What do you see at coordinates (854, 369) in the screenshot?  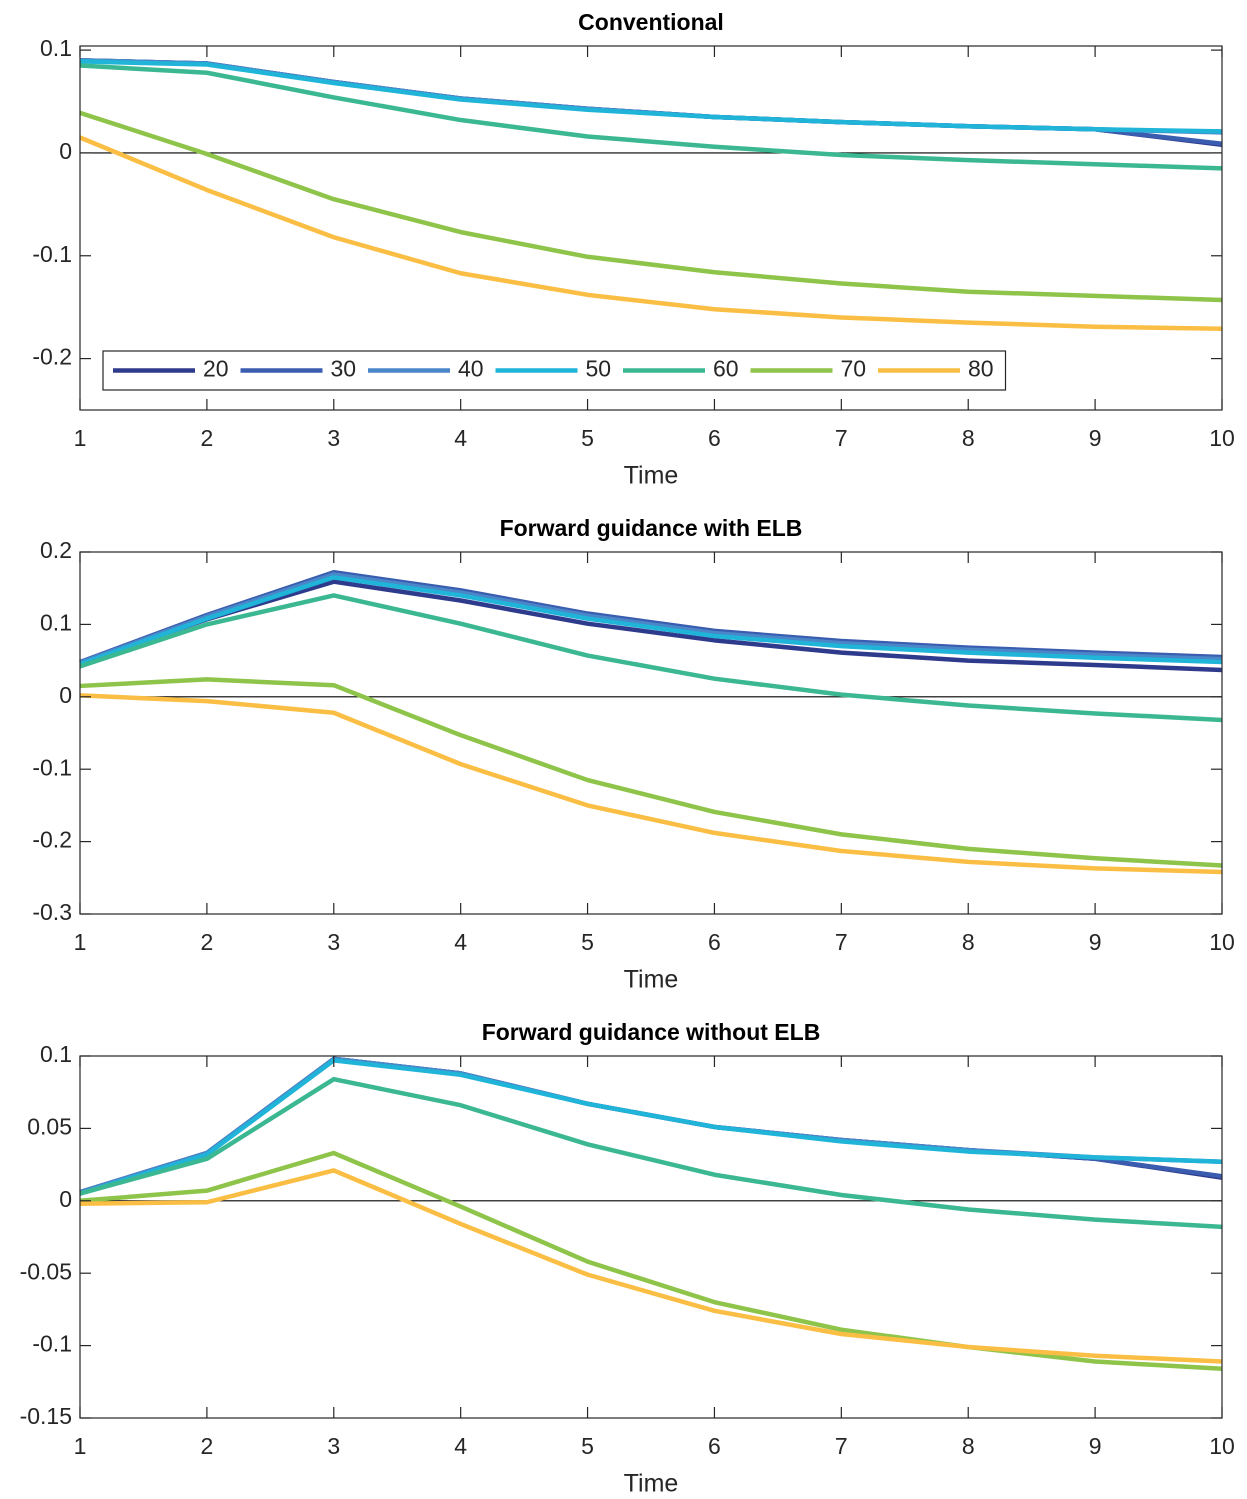 I see `legend-label: 70` at bounding box center [854, 369].